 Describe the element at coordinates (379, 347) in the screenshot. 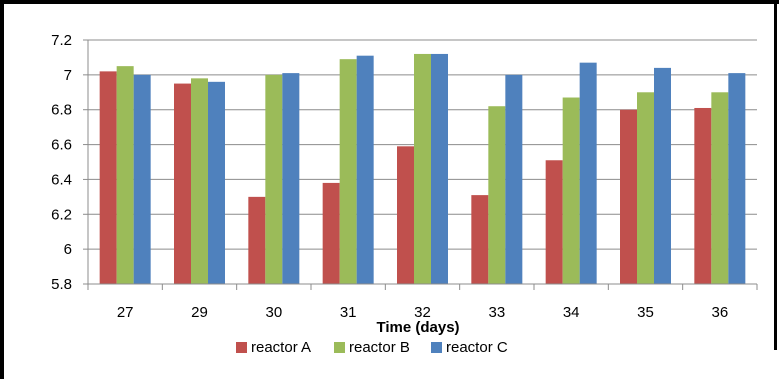

I see `legend-label-reactor-B: reactor B` at that location.